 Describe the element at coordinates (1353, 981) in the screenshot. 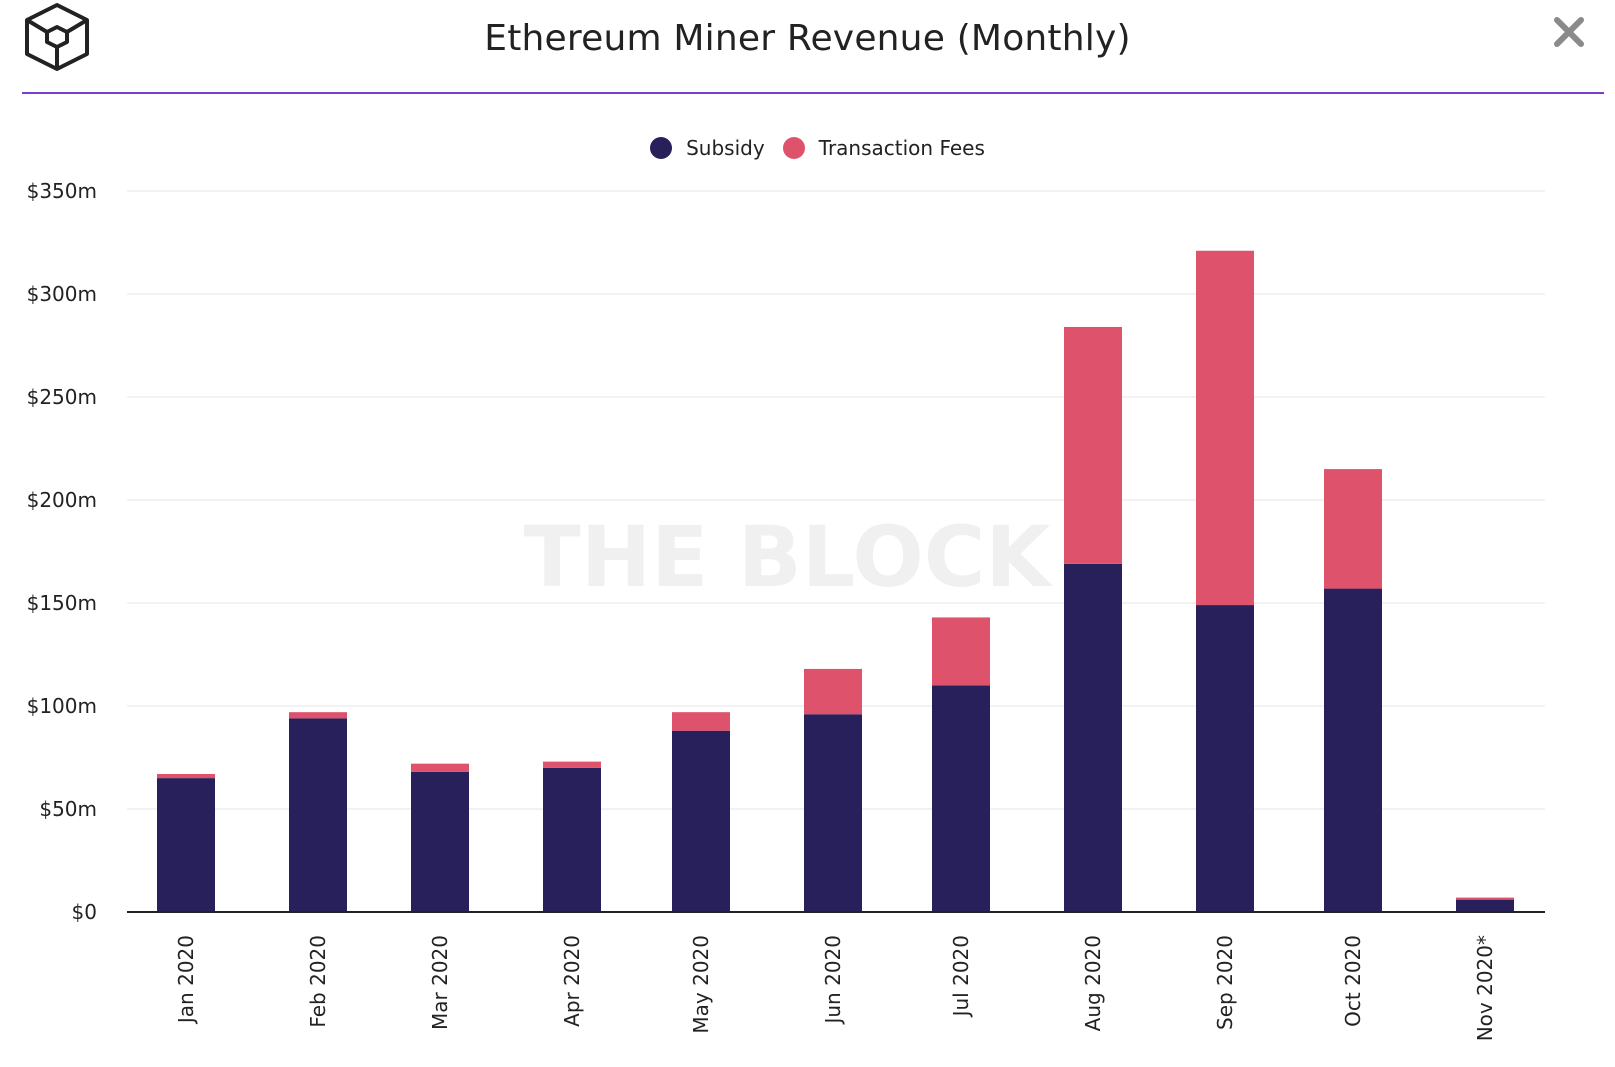

I see `x-tick-label: Oct 2020` at that location.